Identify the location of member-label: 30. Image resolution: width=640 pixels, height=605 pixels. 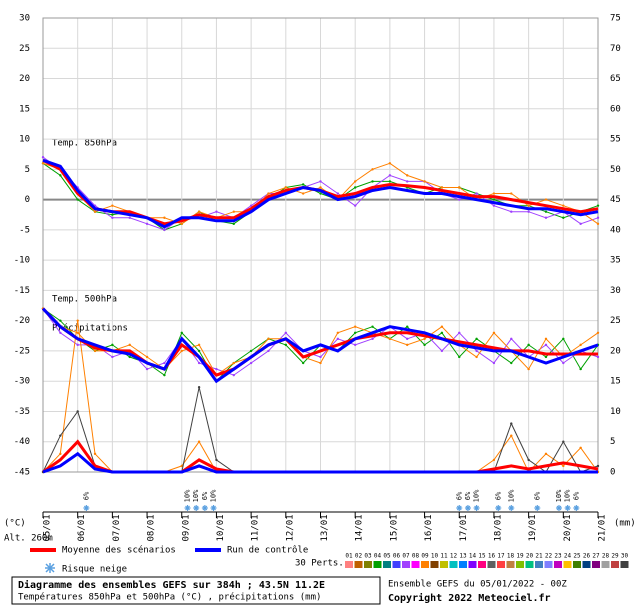
(625, 556).